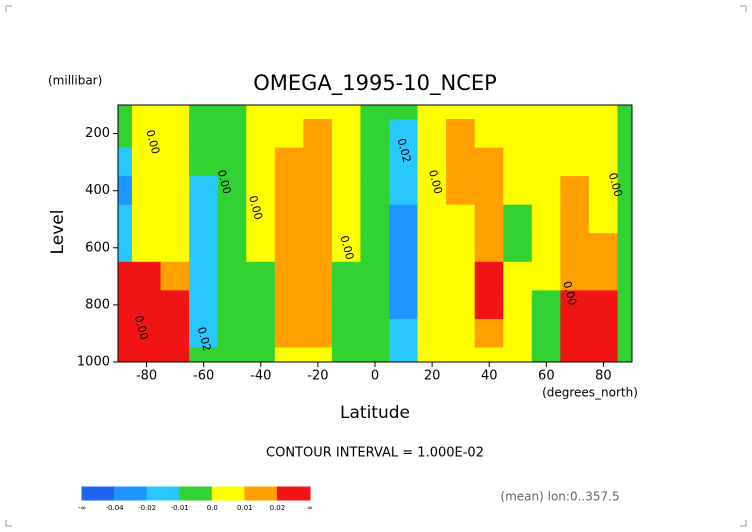 The height and width of the screenshot is (532, 752). What do you see at coordinates (432, 376) in the screenshot?
I see `x-tick-label: 20` at bounding box center [432, 376].